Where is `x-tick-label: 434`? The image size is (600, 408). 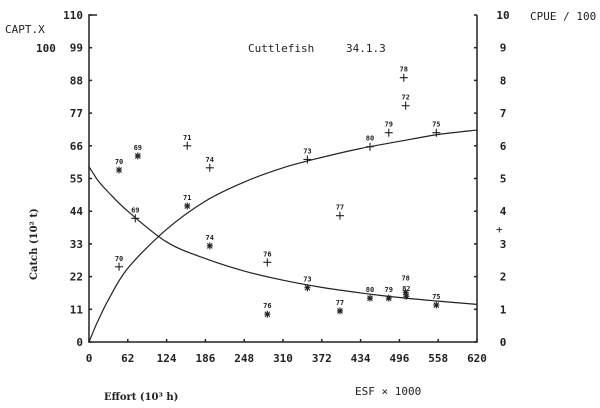 x-tick-label: 434 is located at coordinates (361, 358).